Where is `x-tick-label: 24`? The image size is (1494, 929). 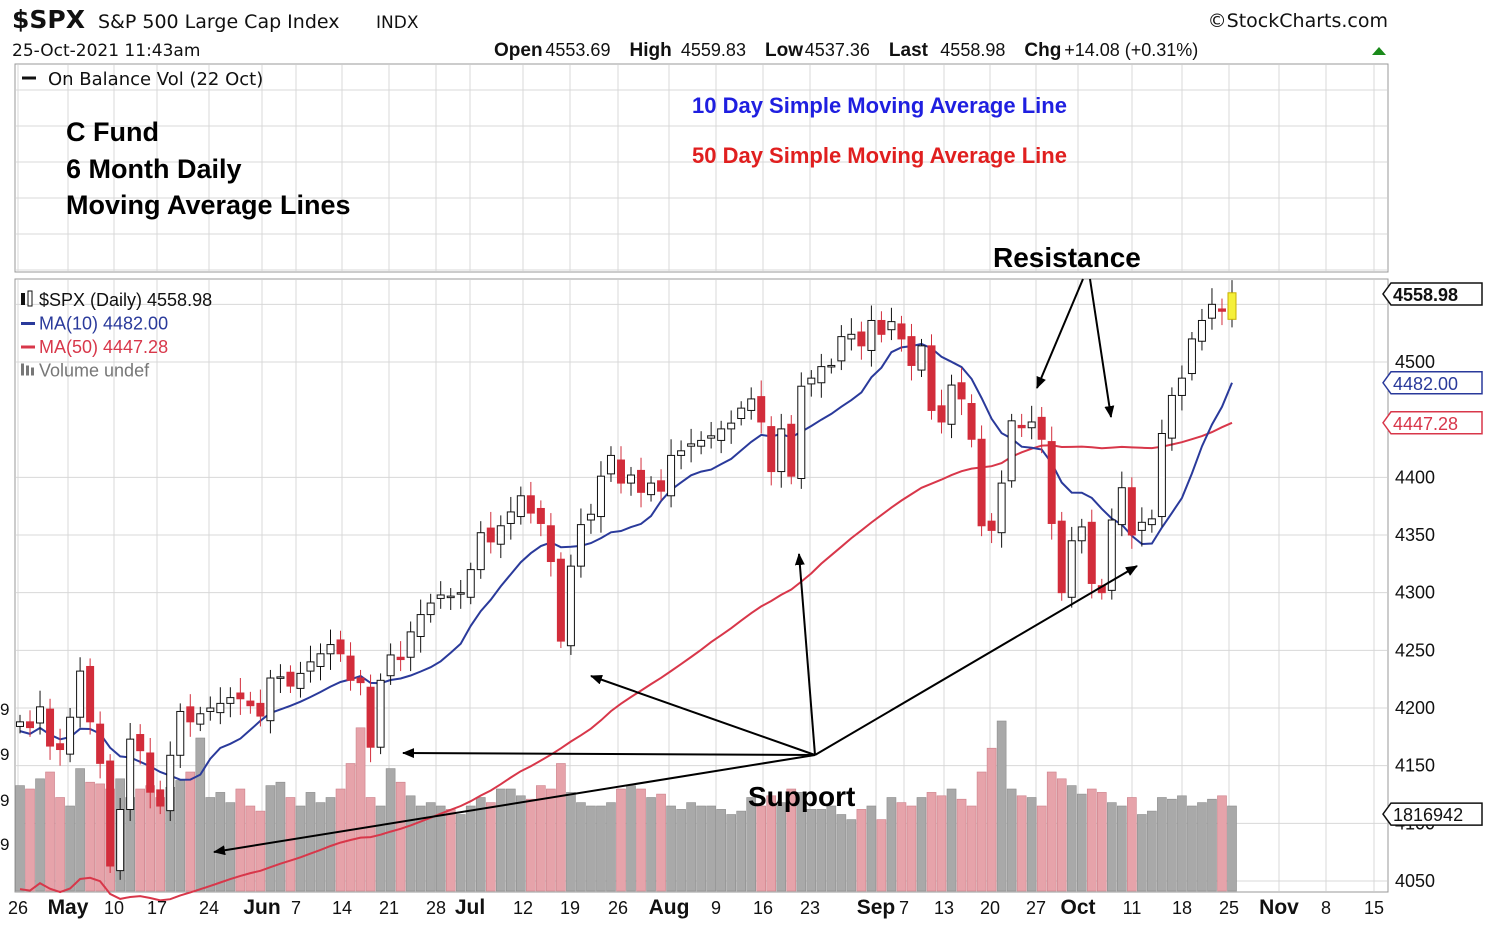
x-tick-label: 24 is located at coordinates (209, 908).